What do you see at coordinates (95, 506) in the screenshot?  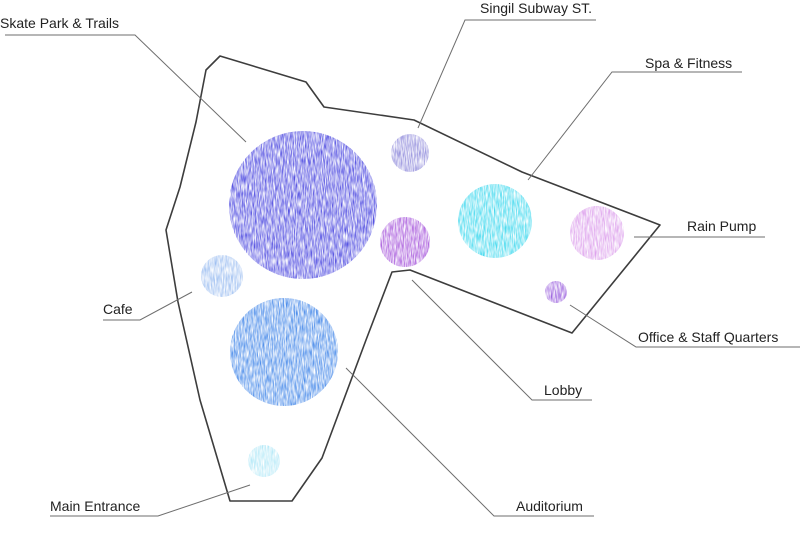 I see `label-main-entrance: Main Entrance` at bounding box center [95, 506].